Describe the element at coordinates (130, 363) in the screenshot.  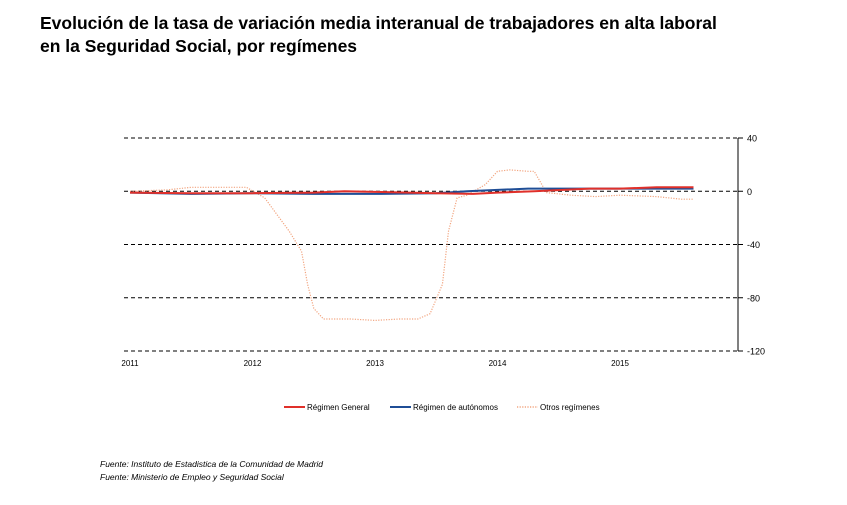
I see `x-tick-label: 2011` at that location.